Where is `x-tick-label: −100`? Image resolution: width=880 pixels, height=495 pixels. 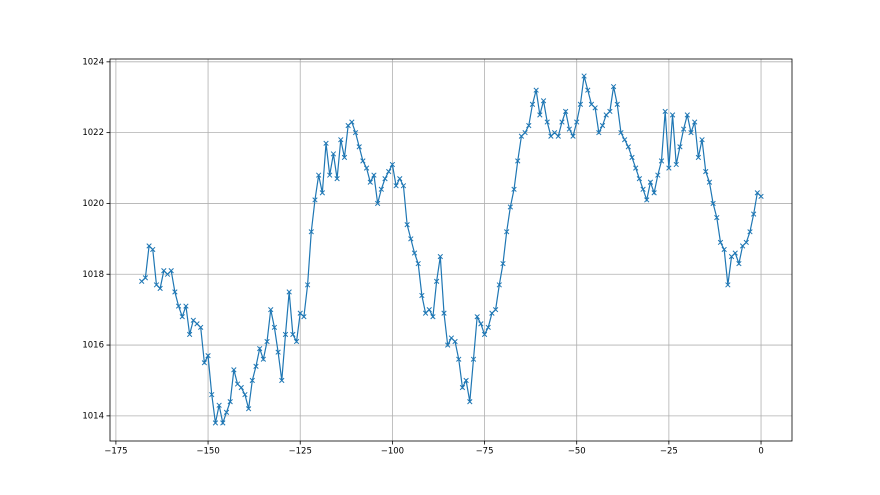 x-tick-label: −100 is located at coordinates (392, 452).